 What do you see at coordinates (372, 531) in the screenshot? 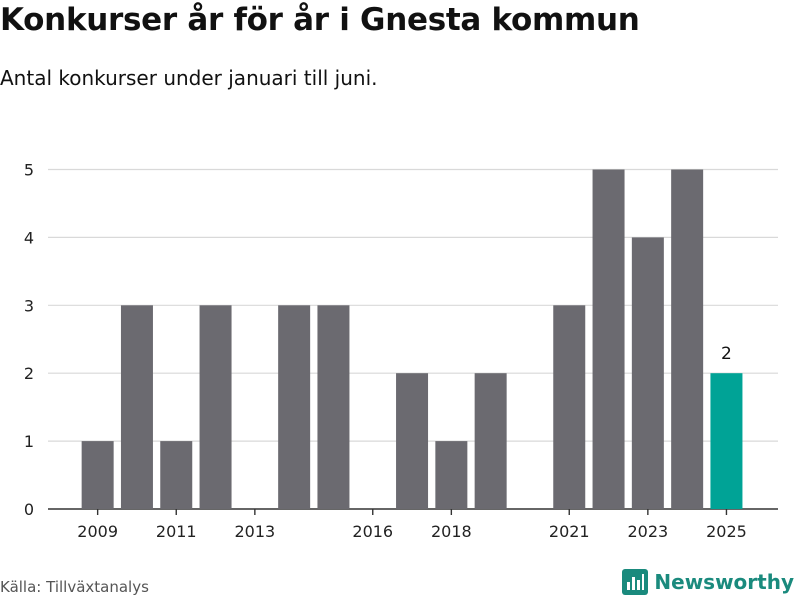
I see `x-tick-label: 2016` at bounding box center [372, 531].